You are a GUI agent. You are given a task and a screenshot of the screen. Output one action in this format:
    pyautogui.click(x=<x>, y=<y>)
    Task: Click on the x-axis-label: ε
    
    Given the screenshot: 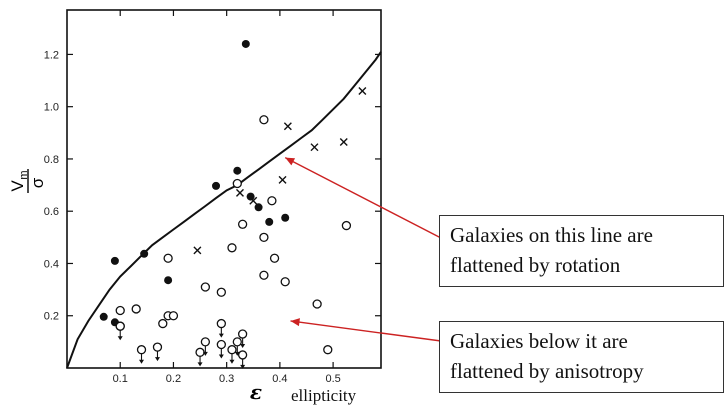 What is the action you would take?
    pyautogui.click(x=256, y=392)
    